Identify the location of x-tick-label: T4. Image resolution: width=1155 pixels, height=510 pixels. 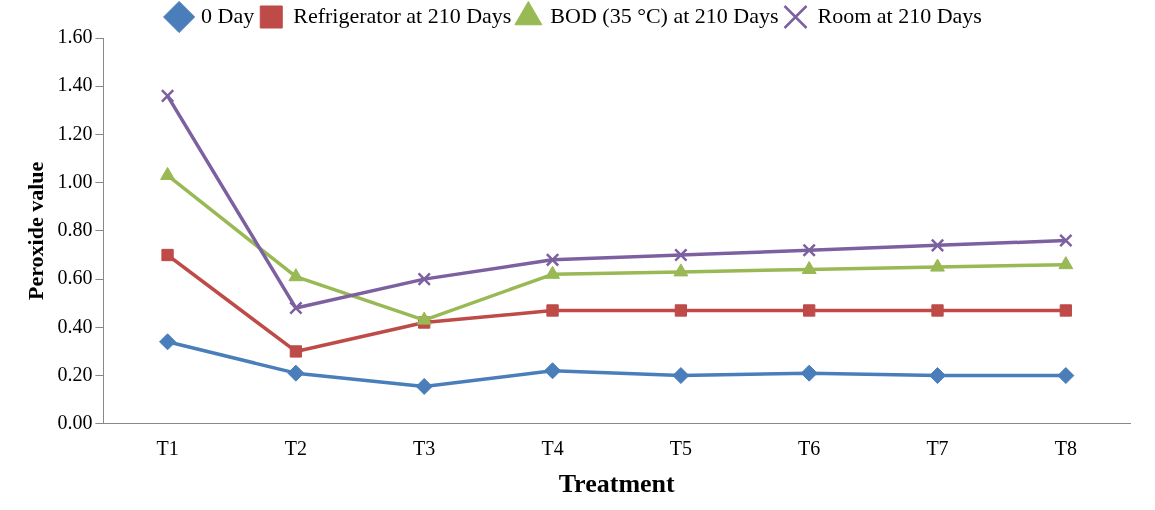
(552, 448).